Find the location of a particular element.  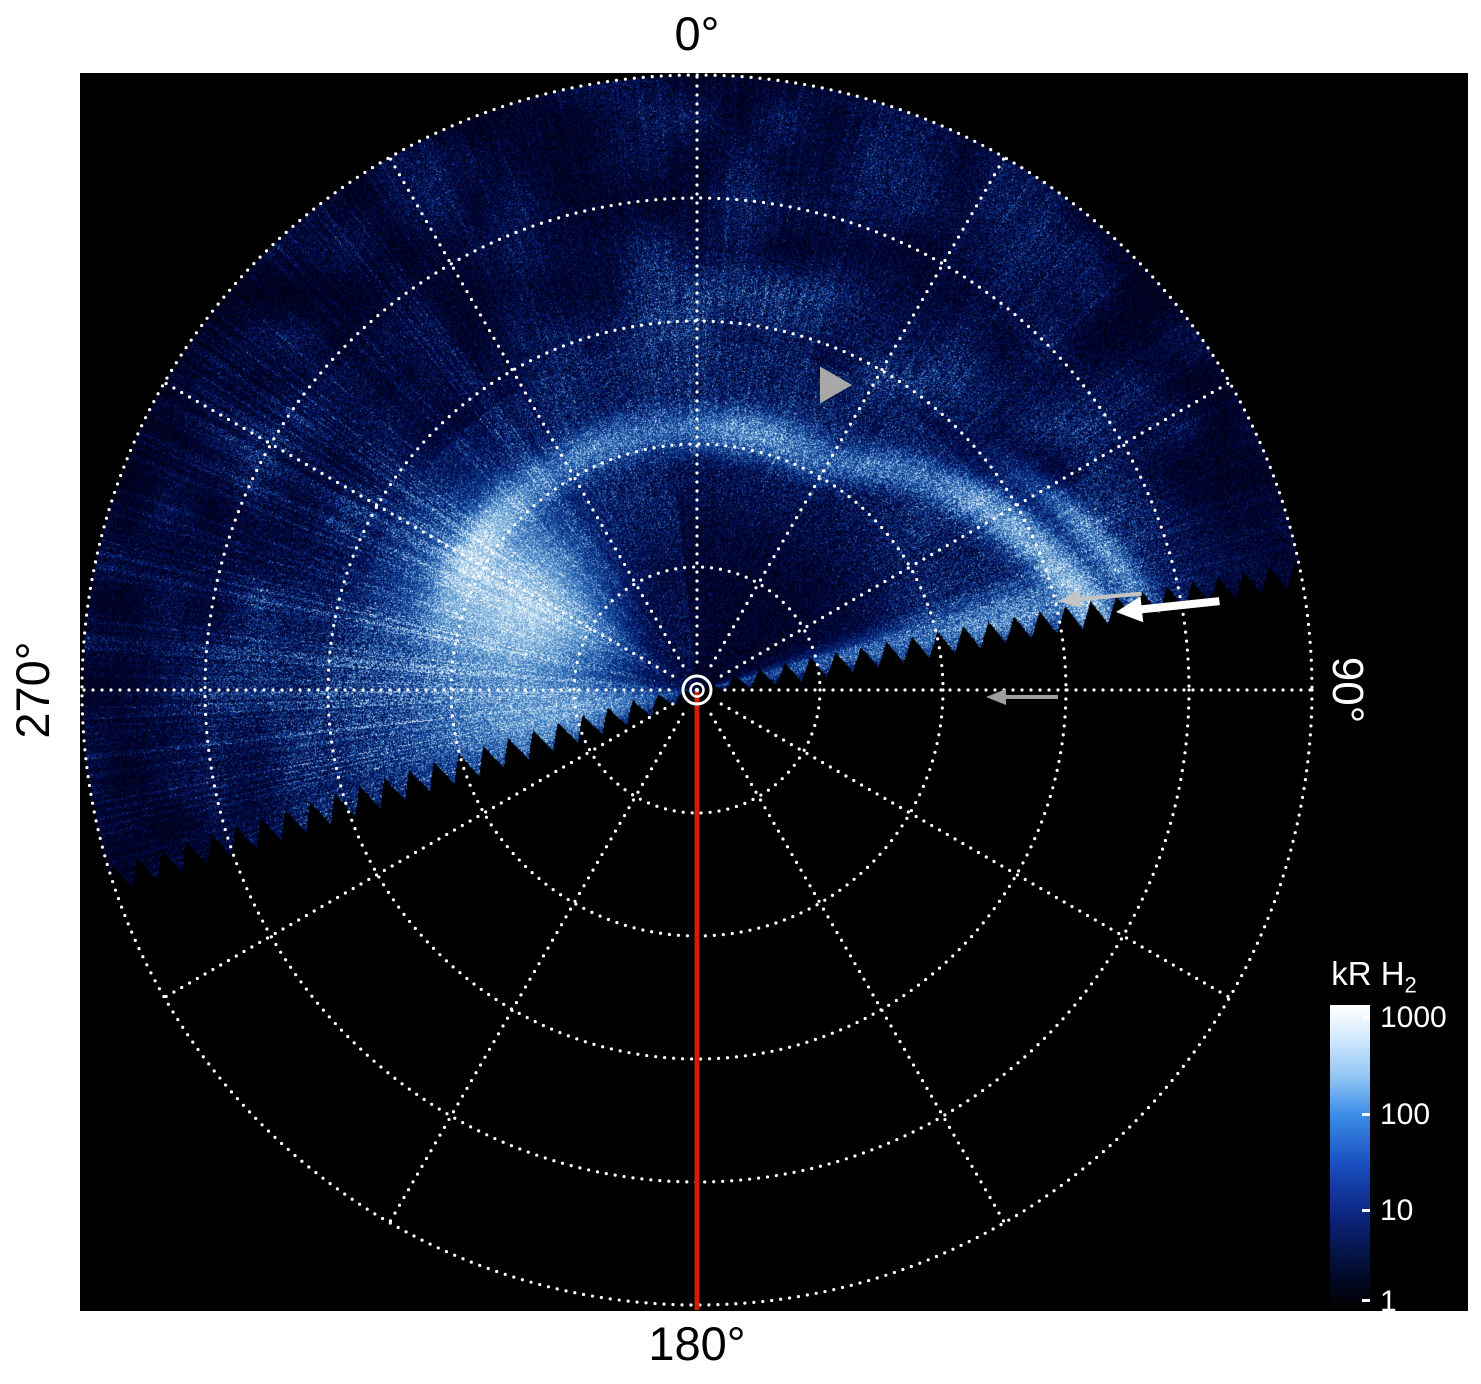

colorbar-tick-1000: 1000 is located at coordinates (1413, 1017).